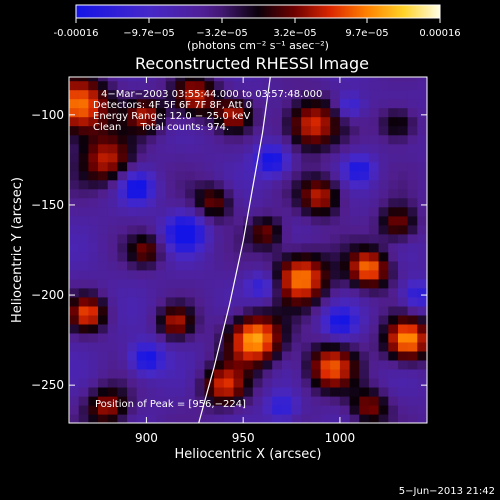 The image size is (500, 500). Describe the element at coordinates (171, 116) in the screenshot. I see `annotation-energy: Energy Range: 12.0 − 25.0 keV` at that location.